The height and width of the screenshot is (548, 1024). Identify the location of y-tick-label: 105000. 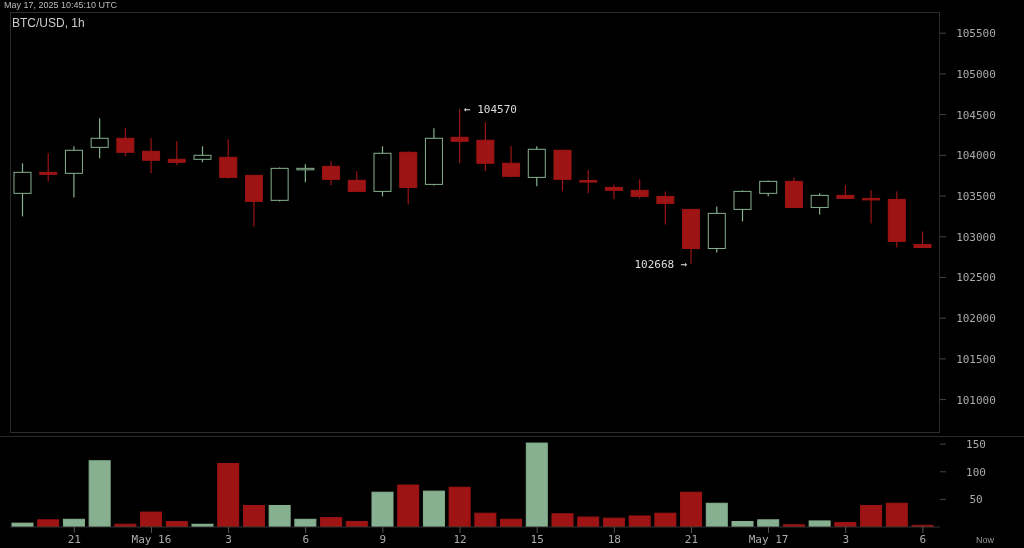
(976, 74).